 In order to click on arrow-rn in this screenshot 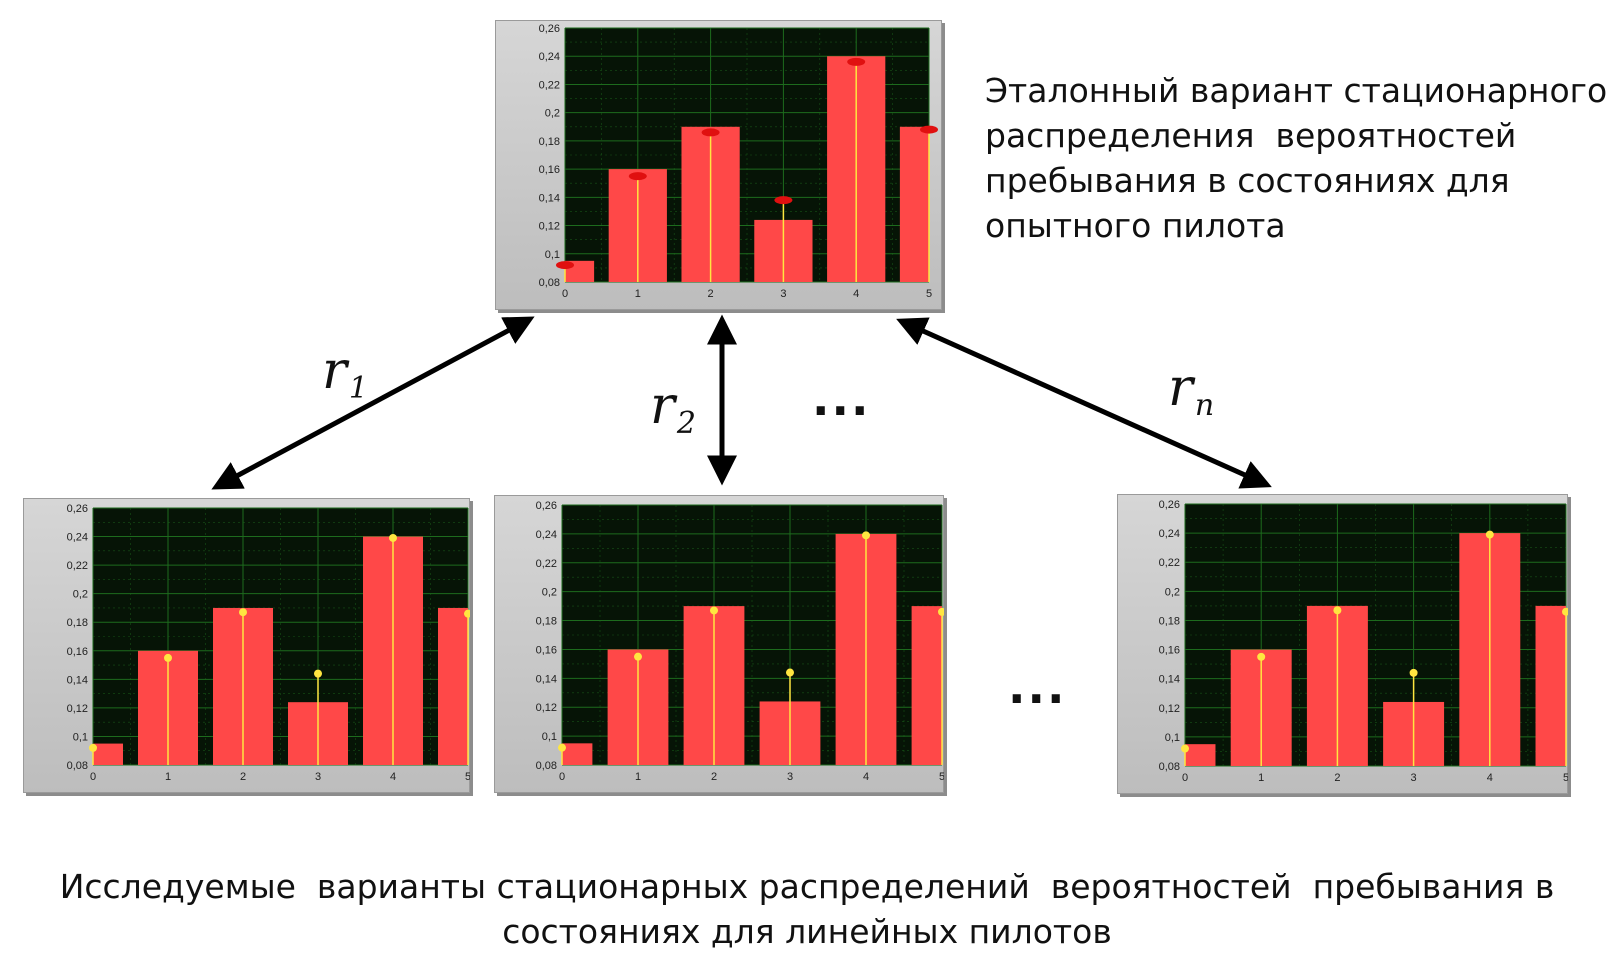, I will do `click(1084, 403)`.